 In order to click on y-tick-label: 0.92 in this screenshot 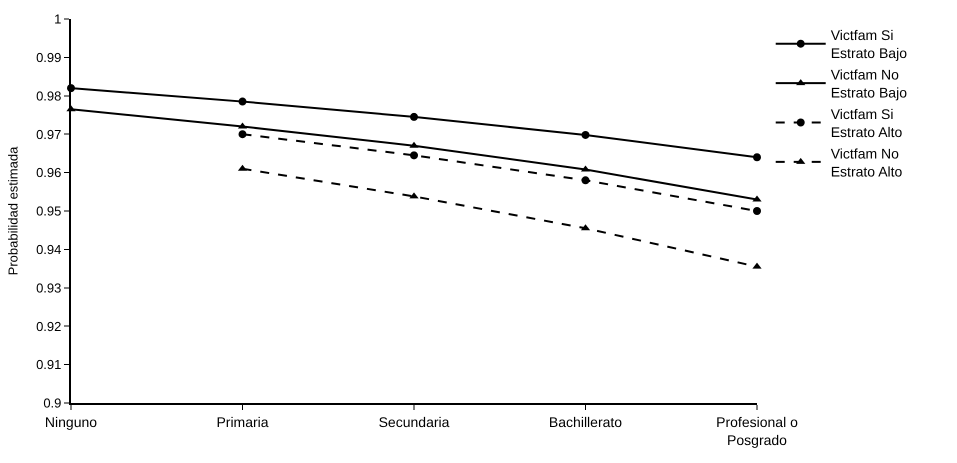, I will do `click(49, 326)`.